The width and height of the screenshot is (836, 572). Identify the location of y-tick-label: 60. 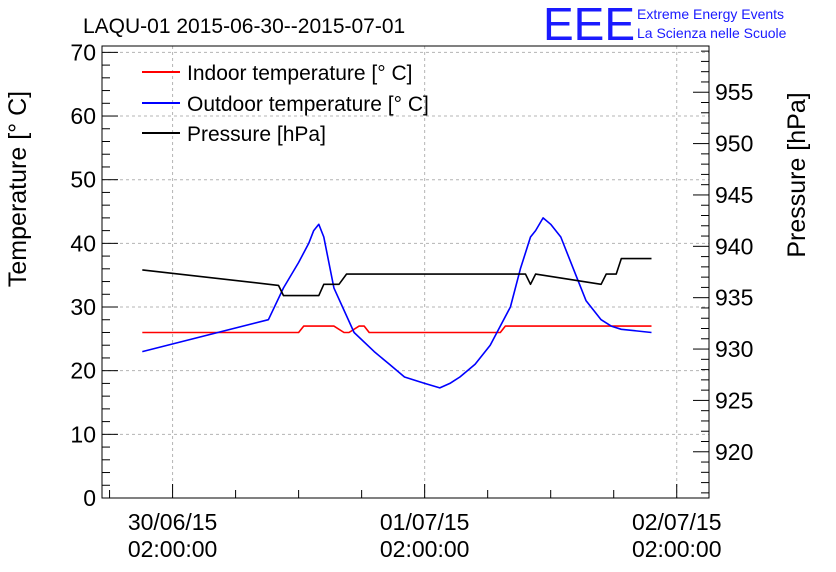
(83, 116).